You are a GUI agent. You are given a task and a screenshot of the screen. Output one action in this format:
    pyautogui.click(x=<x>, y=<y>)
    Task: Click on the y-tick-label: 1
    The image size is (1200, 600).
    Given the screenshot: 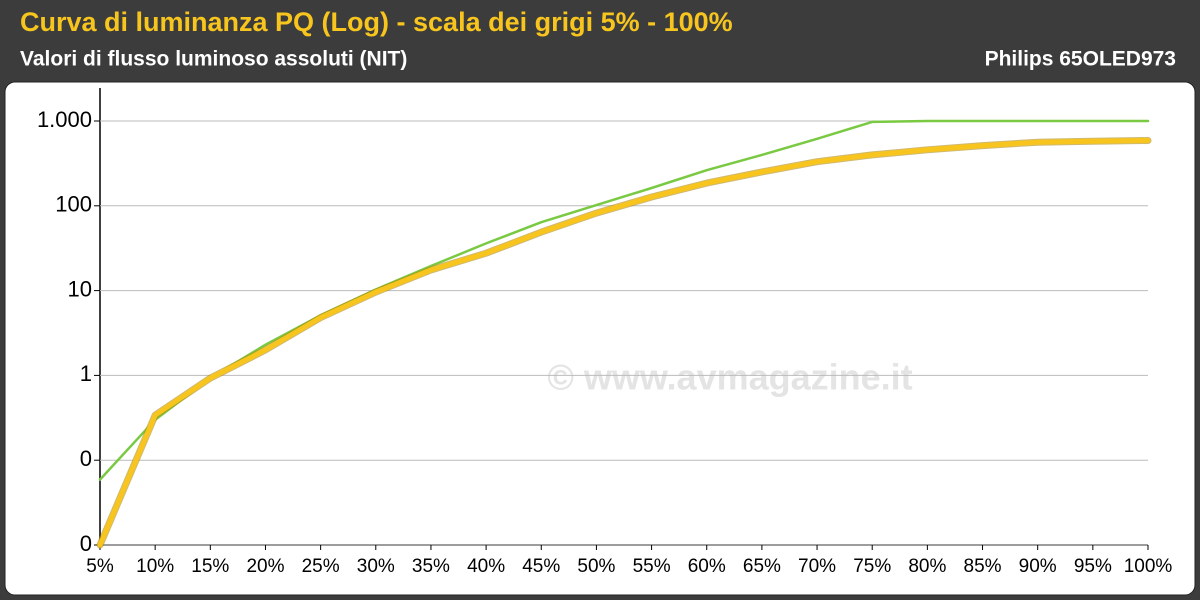 What is the action you would take?
    pyautogui.click(x=86, y=373)
    